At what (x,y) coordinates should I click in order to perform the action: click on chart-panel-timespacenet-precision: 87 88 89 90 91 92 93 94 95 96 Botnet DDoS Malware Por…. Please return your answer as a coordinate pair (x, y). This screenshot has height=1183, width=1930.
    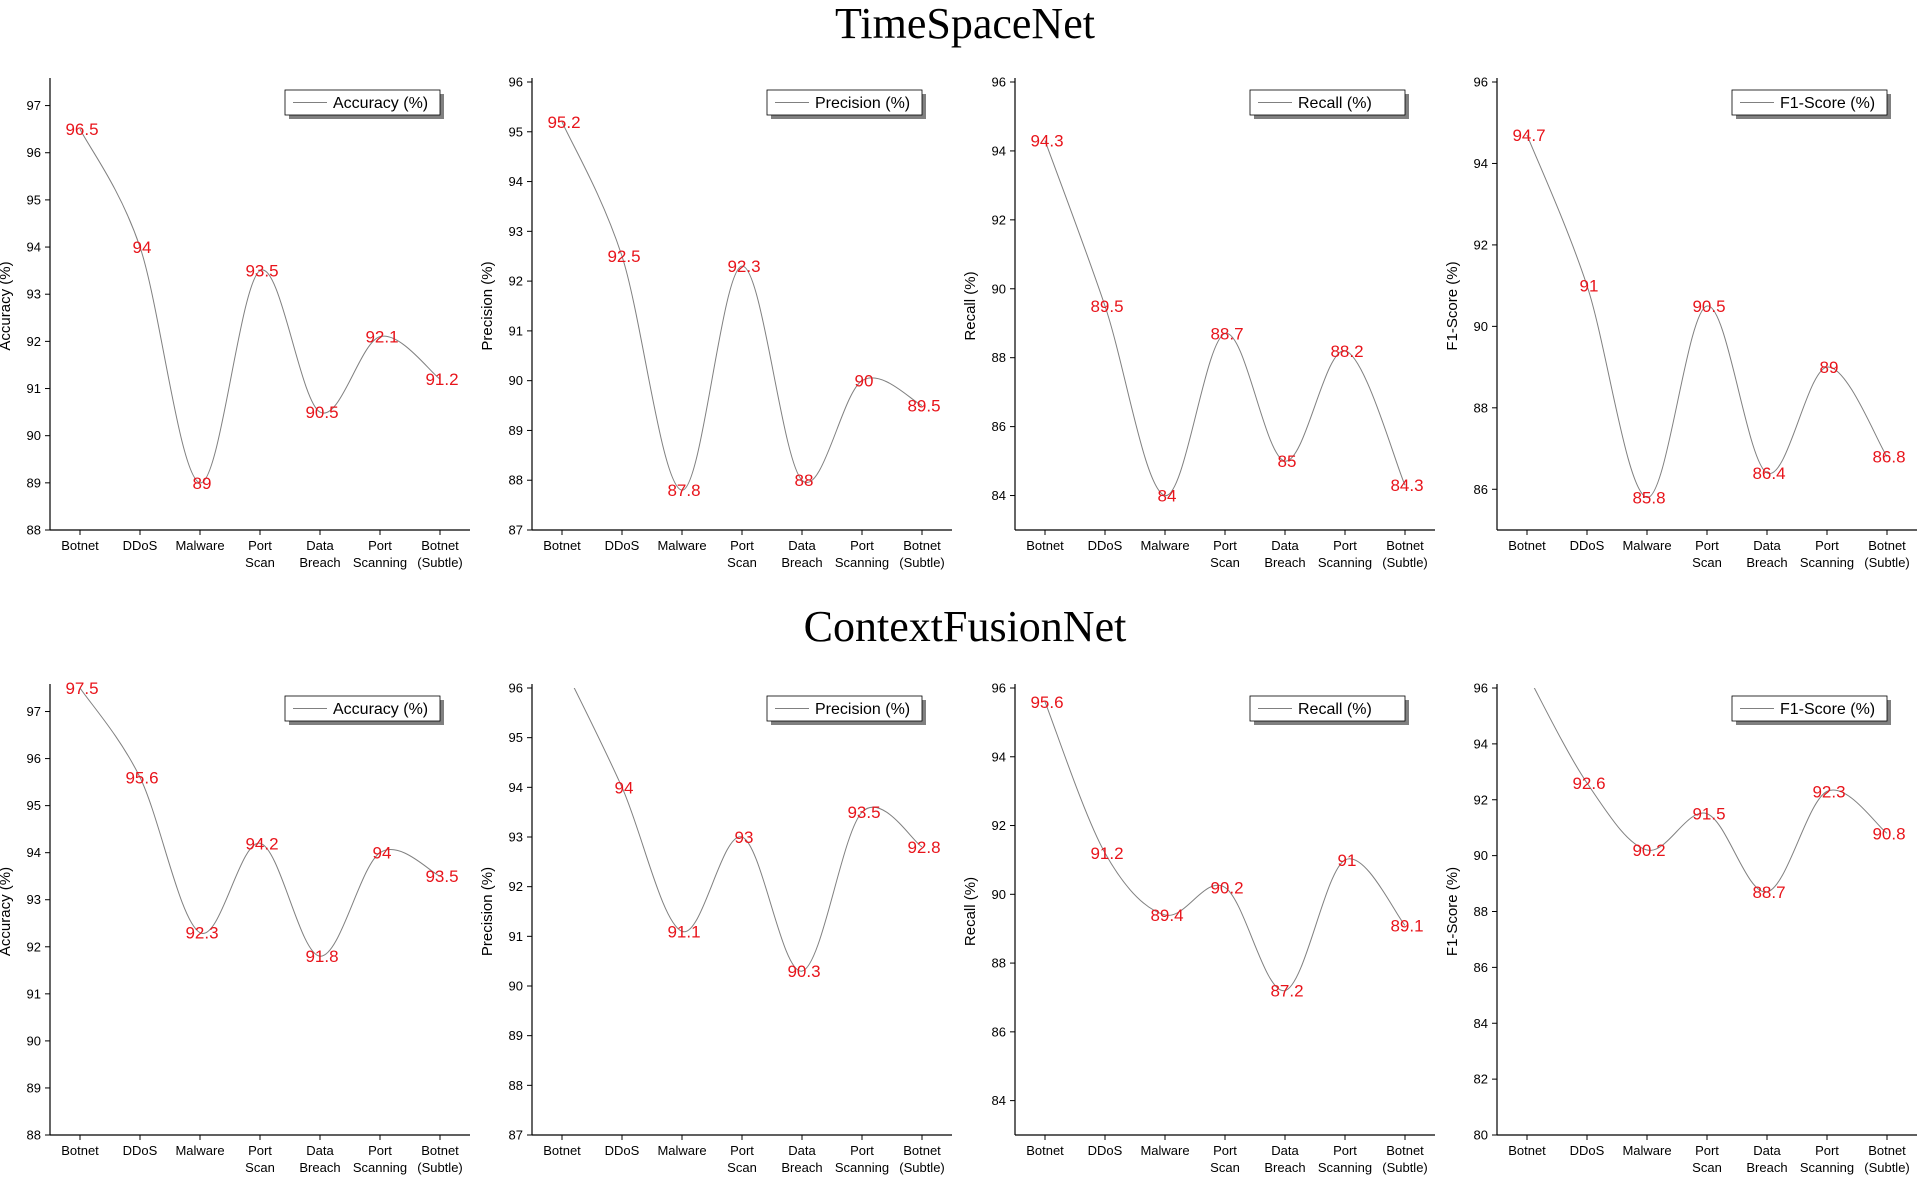
    Looking at the image, I should click on (715, 322).